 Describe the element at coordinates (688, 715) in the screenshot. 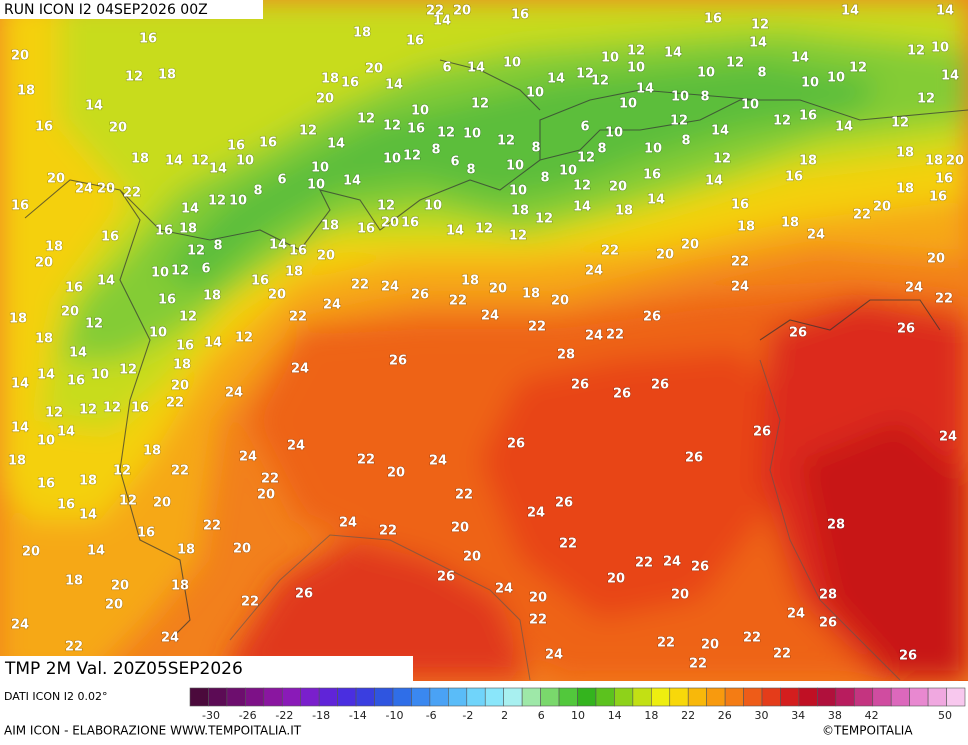

I see `colorbar-tick-label: 22` at that location.